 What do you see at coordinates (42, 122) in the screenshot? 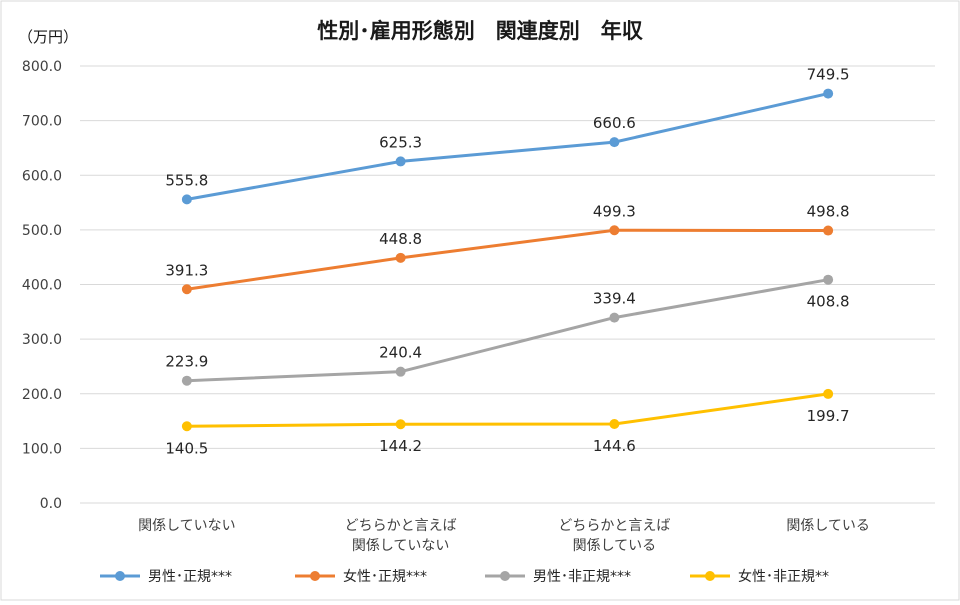
I see `y-tick-label: 700.0` at bounding box center [42, 122].